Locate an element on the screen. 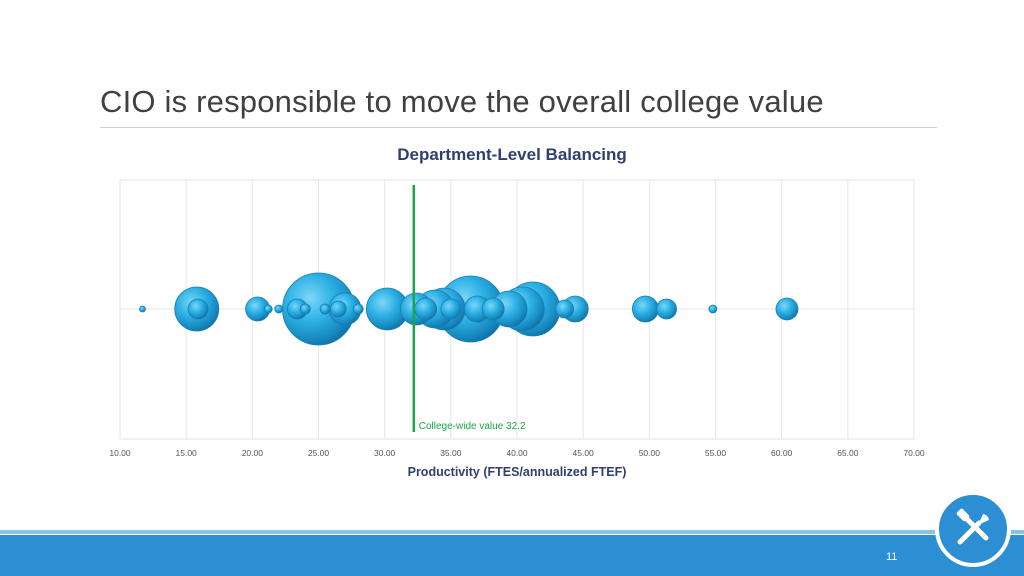  tools-icon is located at coordinates (972, 526).